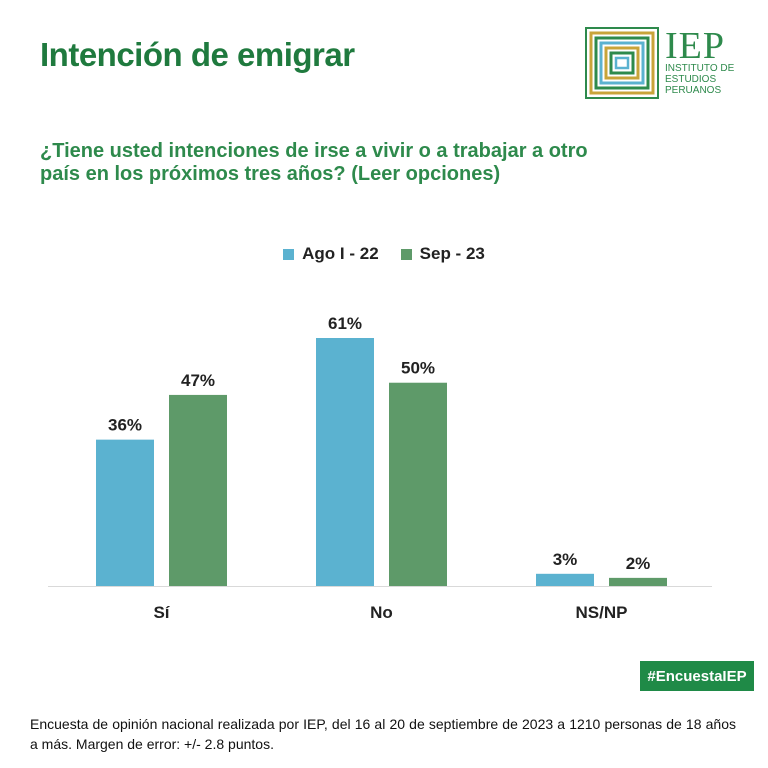  Describe the element at coordinates (565, 559) in the screenshot. I see `data-label-1-3: 3%` at that location.